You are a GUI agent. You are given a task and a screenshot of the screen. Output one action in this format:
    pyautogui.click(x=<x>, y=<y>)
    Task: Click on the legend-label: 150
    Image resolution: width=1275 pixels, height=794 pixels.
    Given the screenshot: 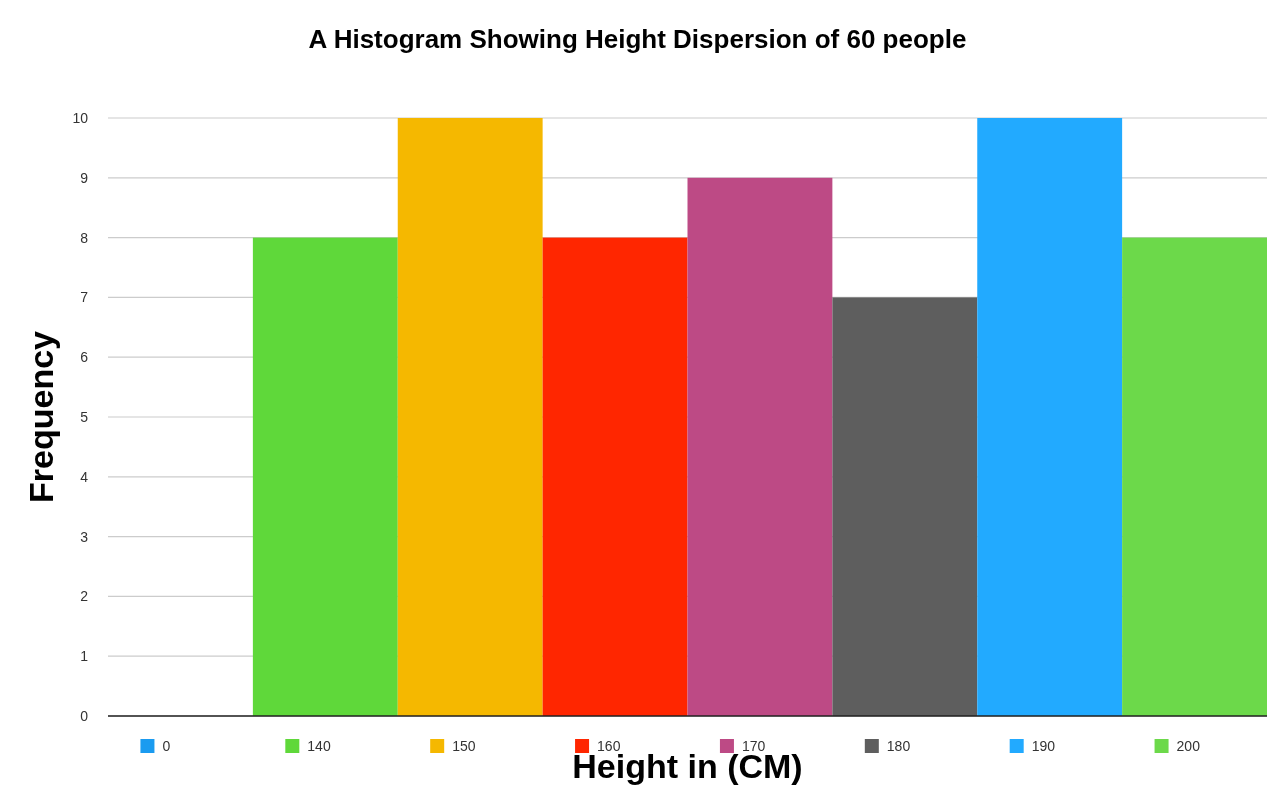 What is the action you would take?
    pyautogui.click(x=464, y=745)
    